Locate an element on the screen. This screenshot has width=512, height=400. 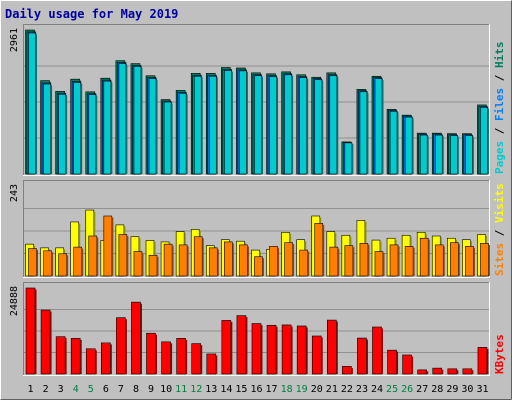
bar-pages-day-3-shadow is located at coordinates (66, 134).